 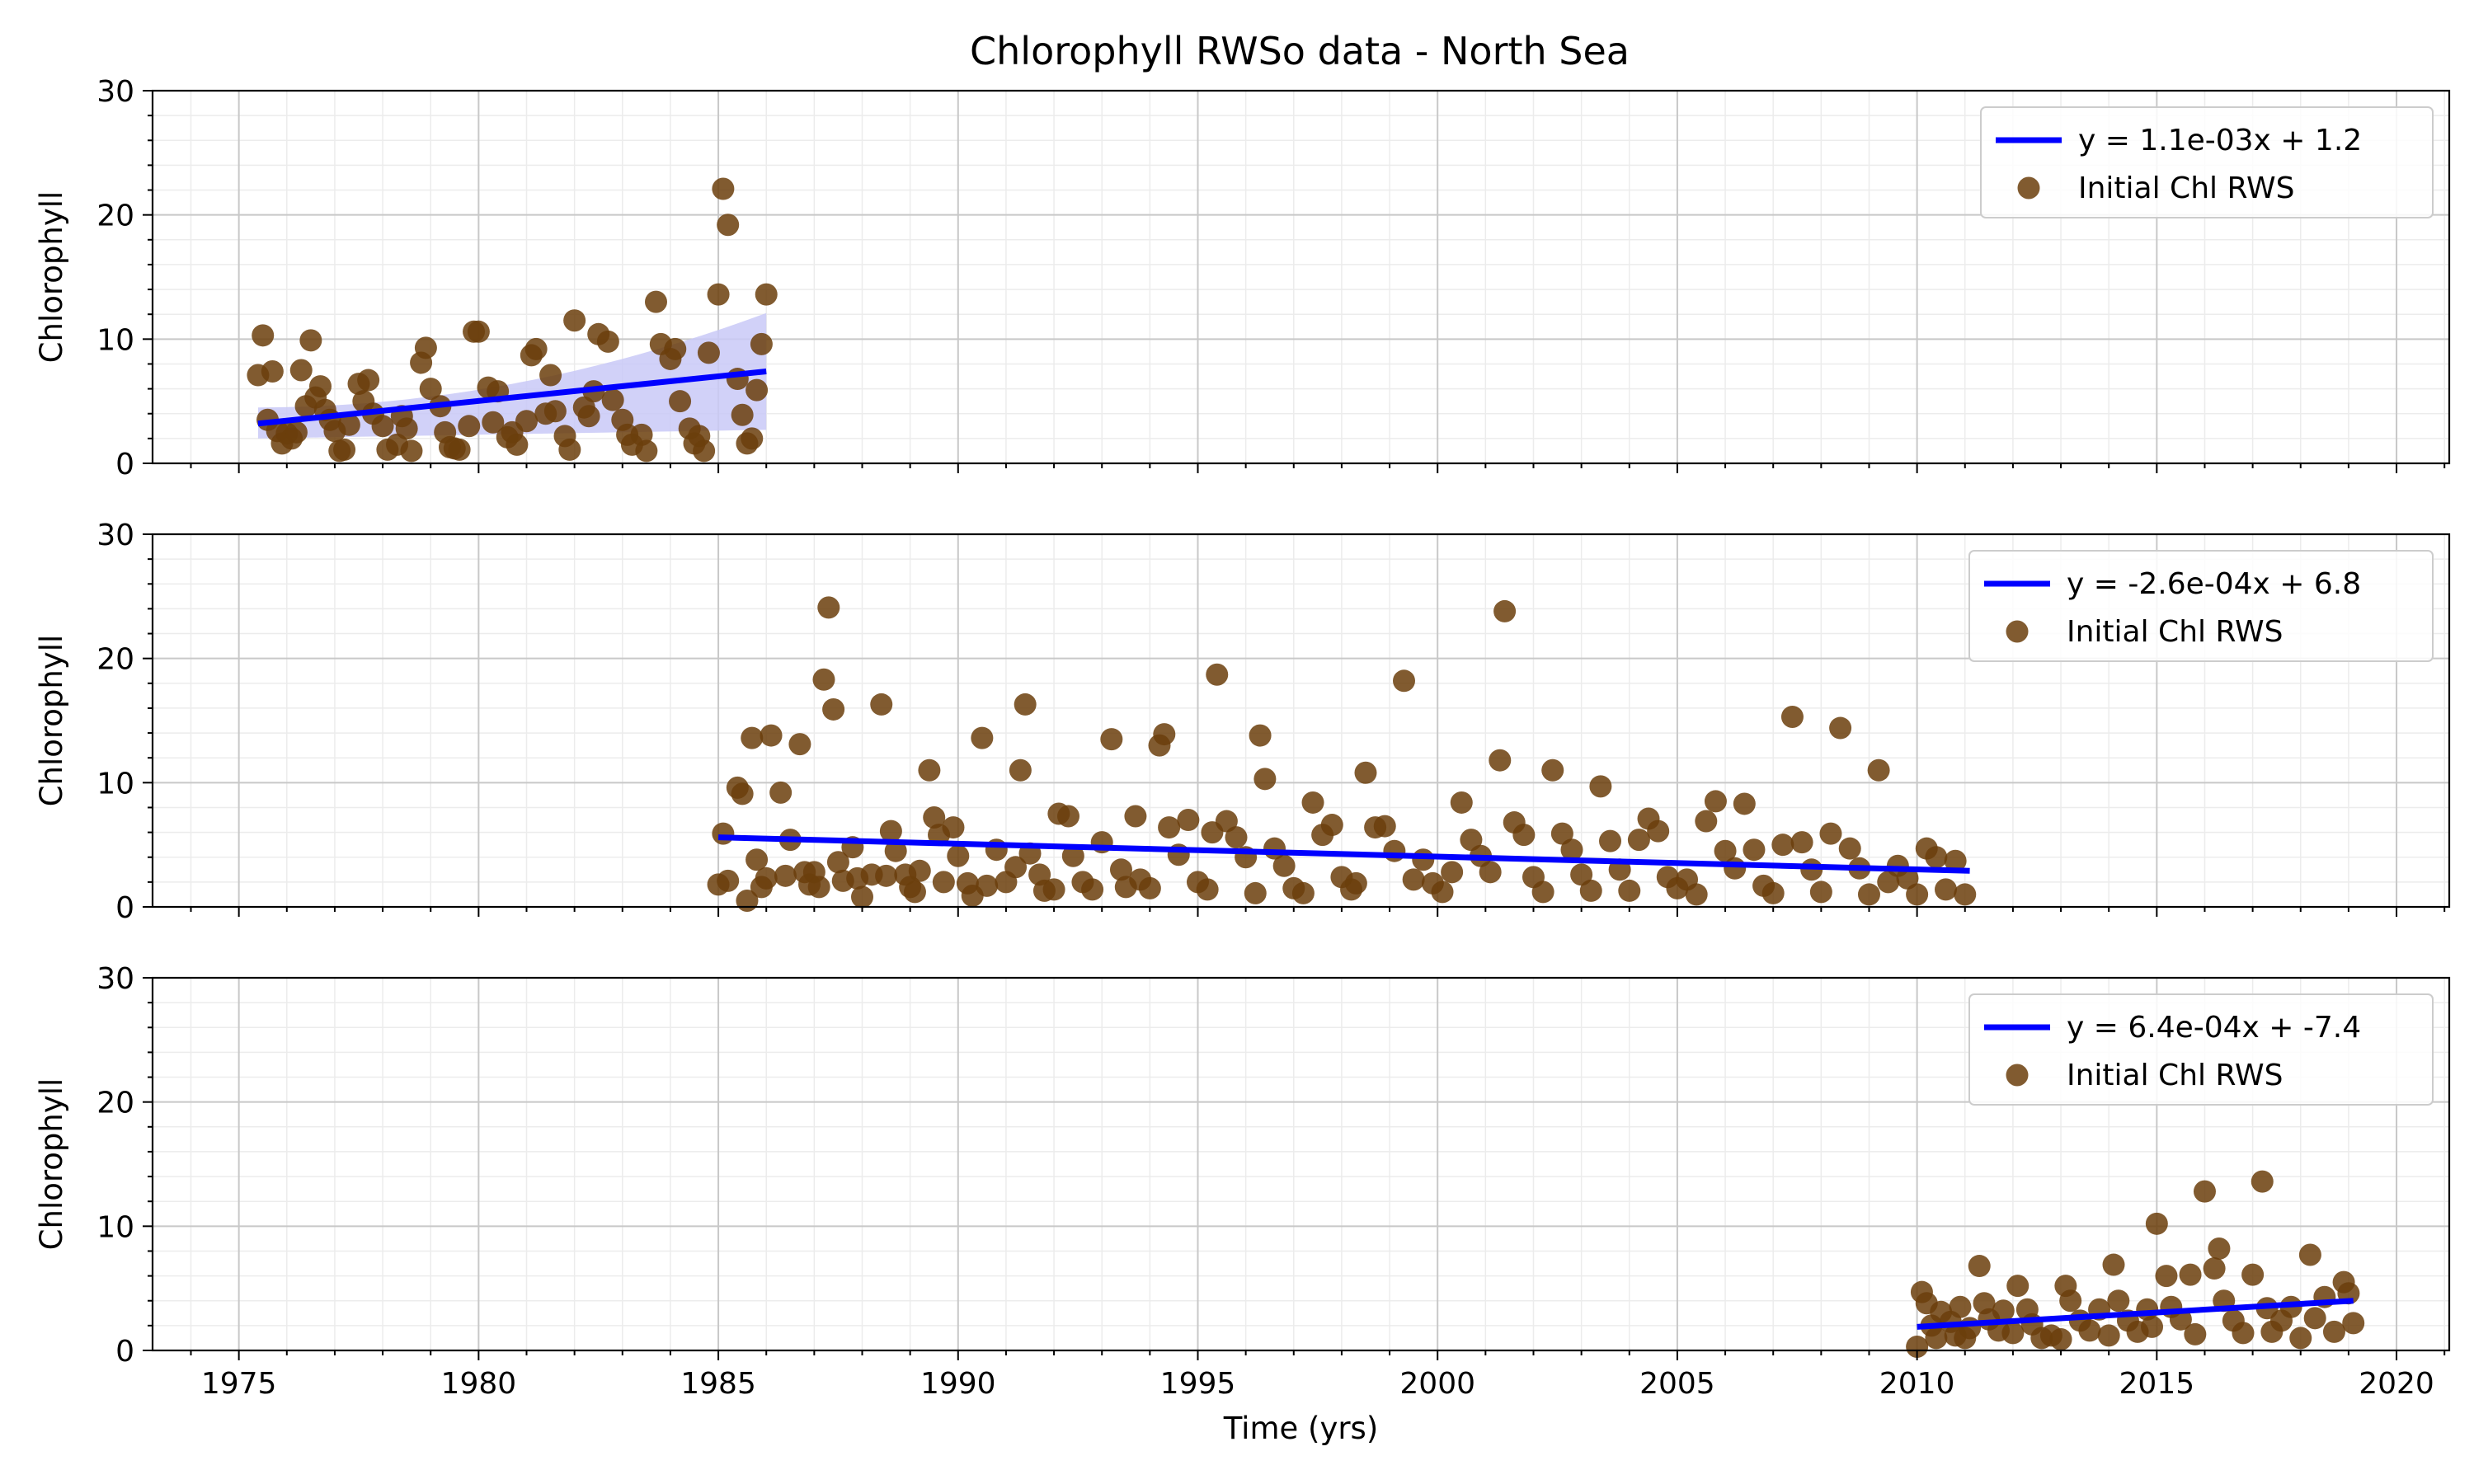 I want to click on x-tick-label: 2015, so click(x=2157, y=1384).